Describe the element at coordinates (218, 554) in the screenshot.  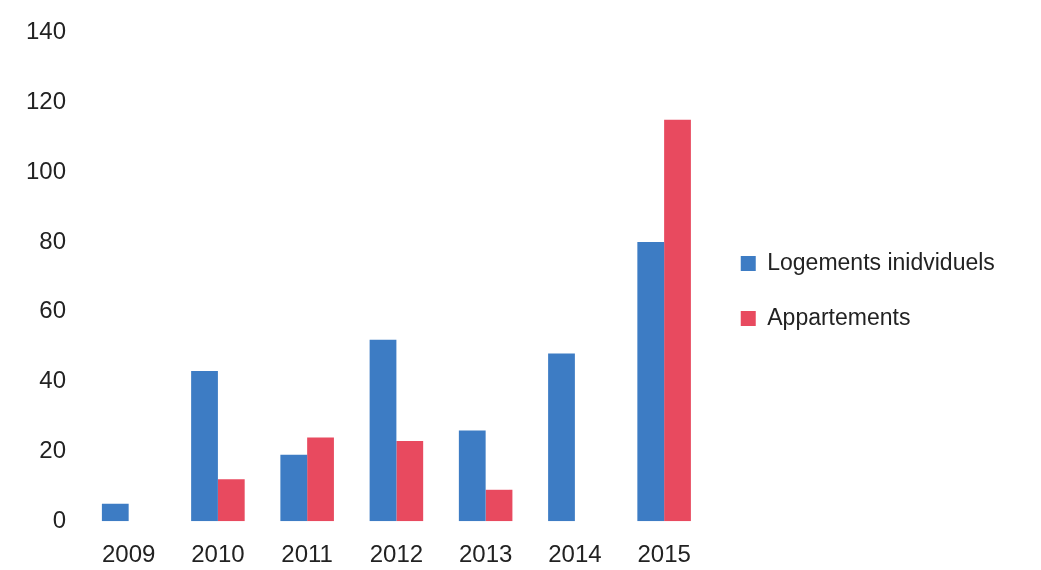
I see `x-tick-label: 2010` at that location.